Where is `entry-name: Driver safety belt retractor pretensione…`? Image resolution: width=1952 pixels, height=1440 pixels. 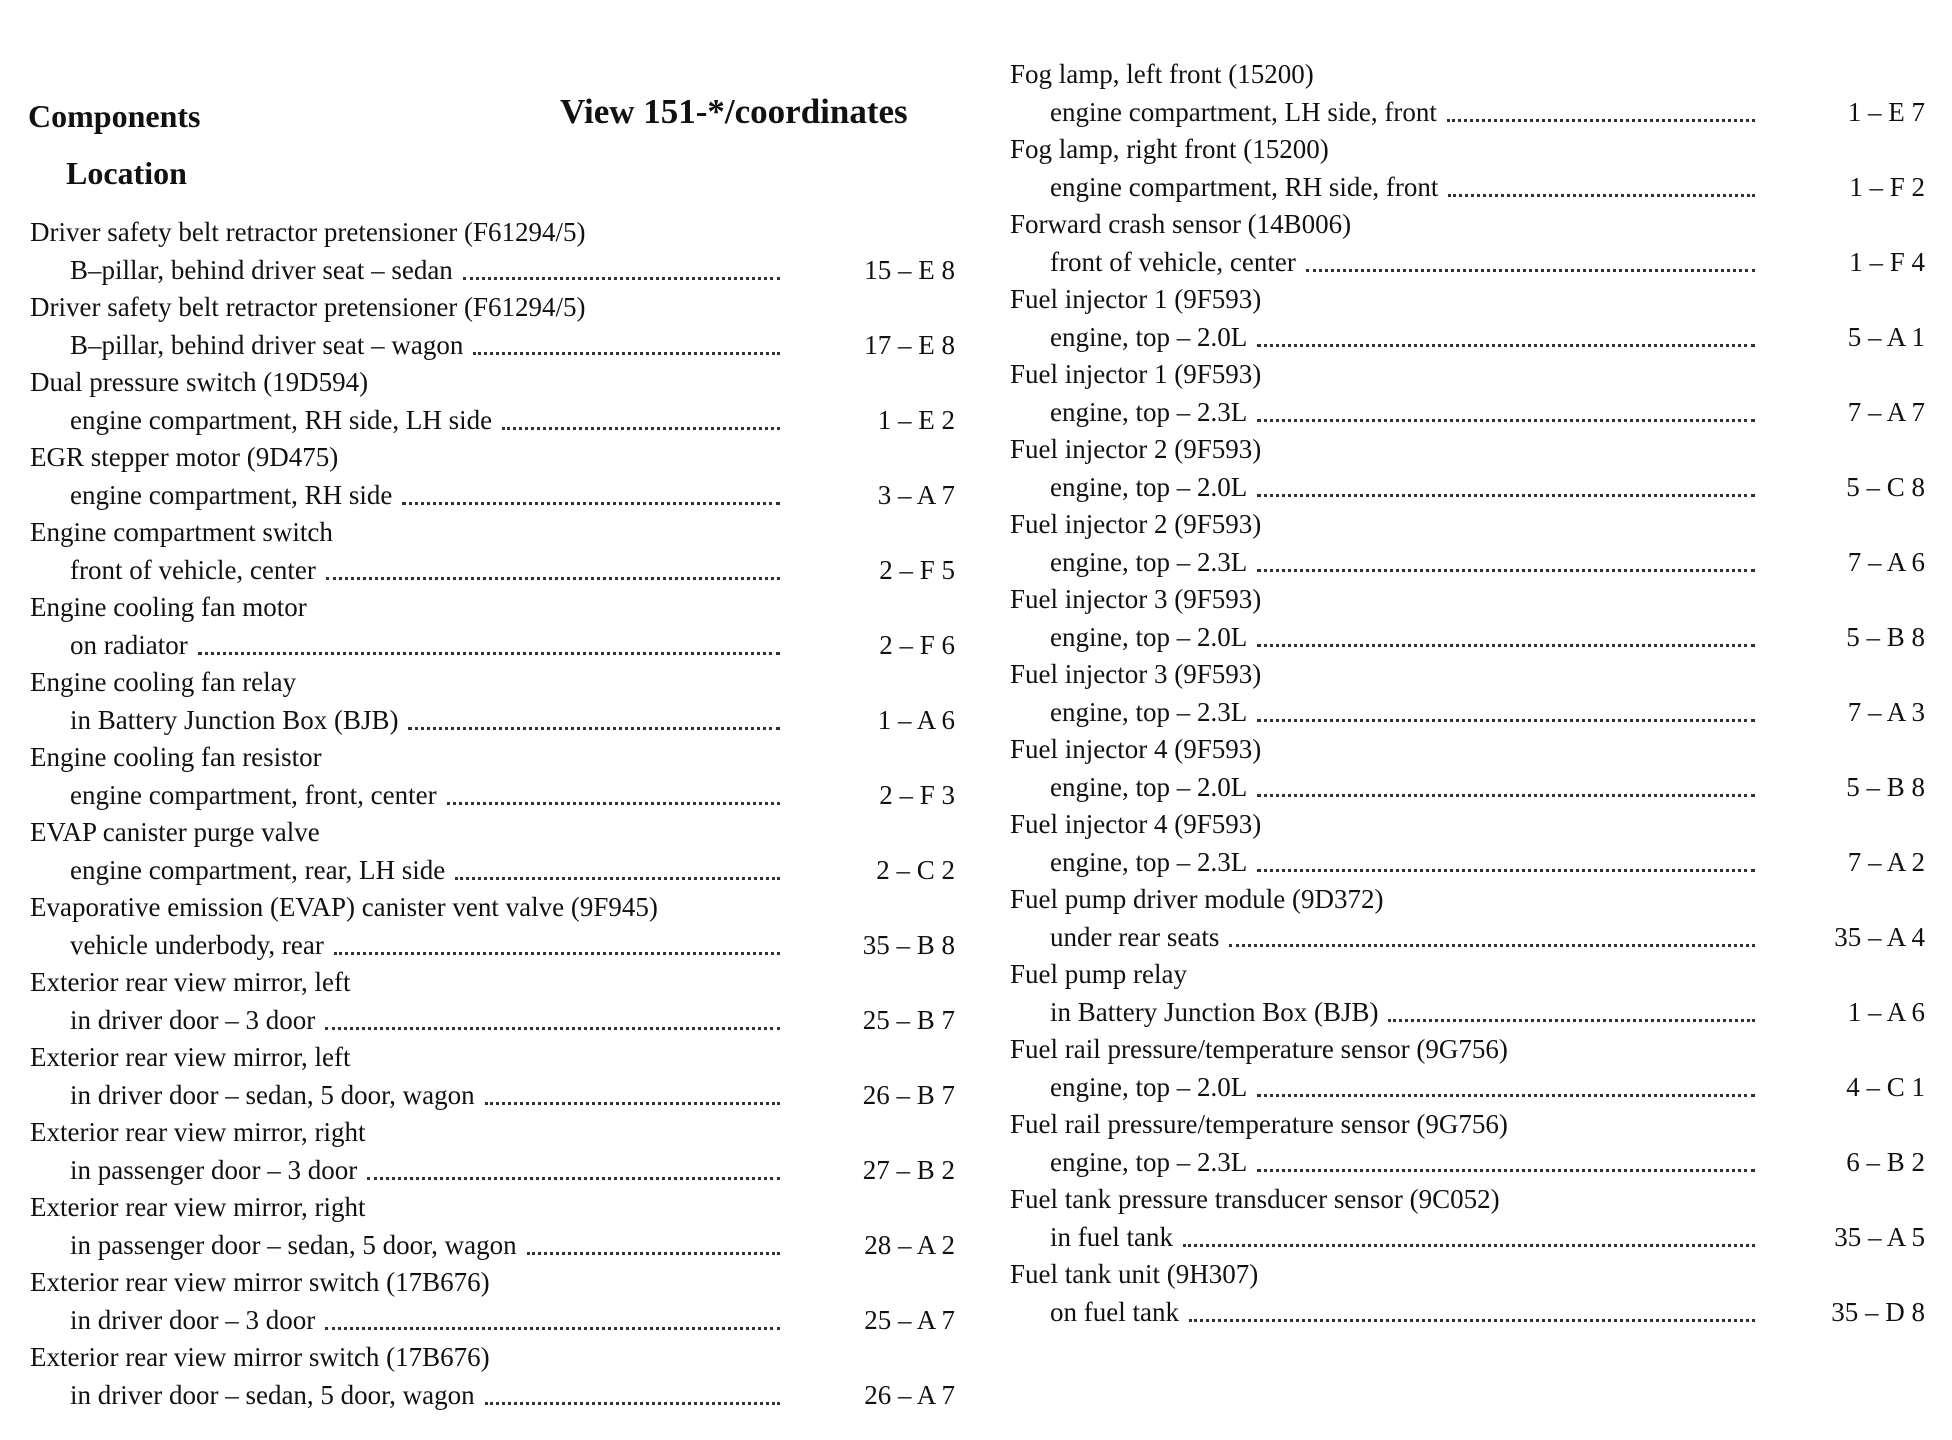 entry-name: Driver safety belt retractor pretensione… is located at coordinates (308, 232).